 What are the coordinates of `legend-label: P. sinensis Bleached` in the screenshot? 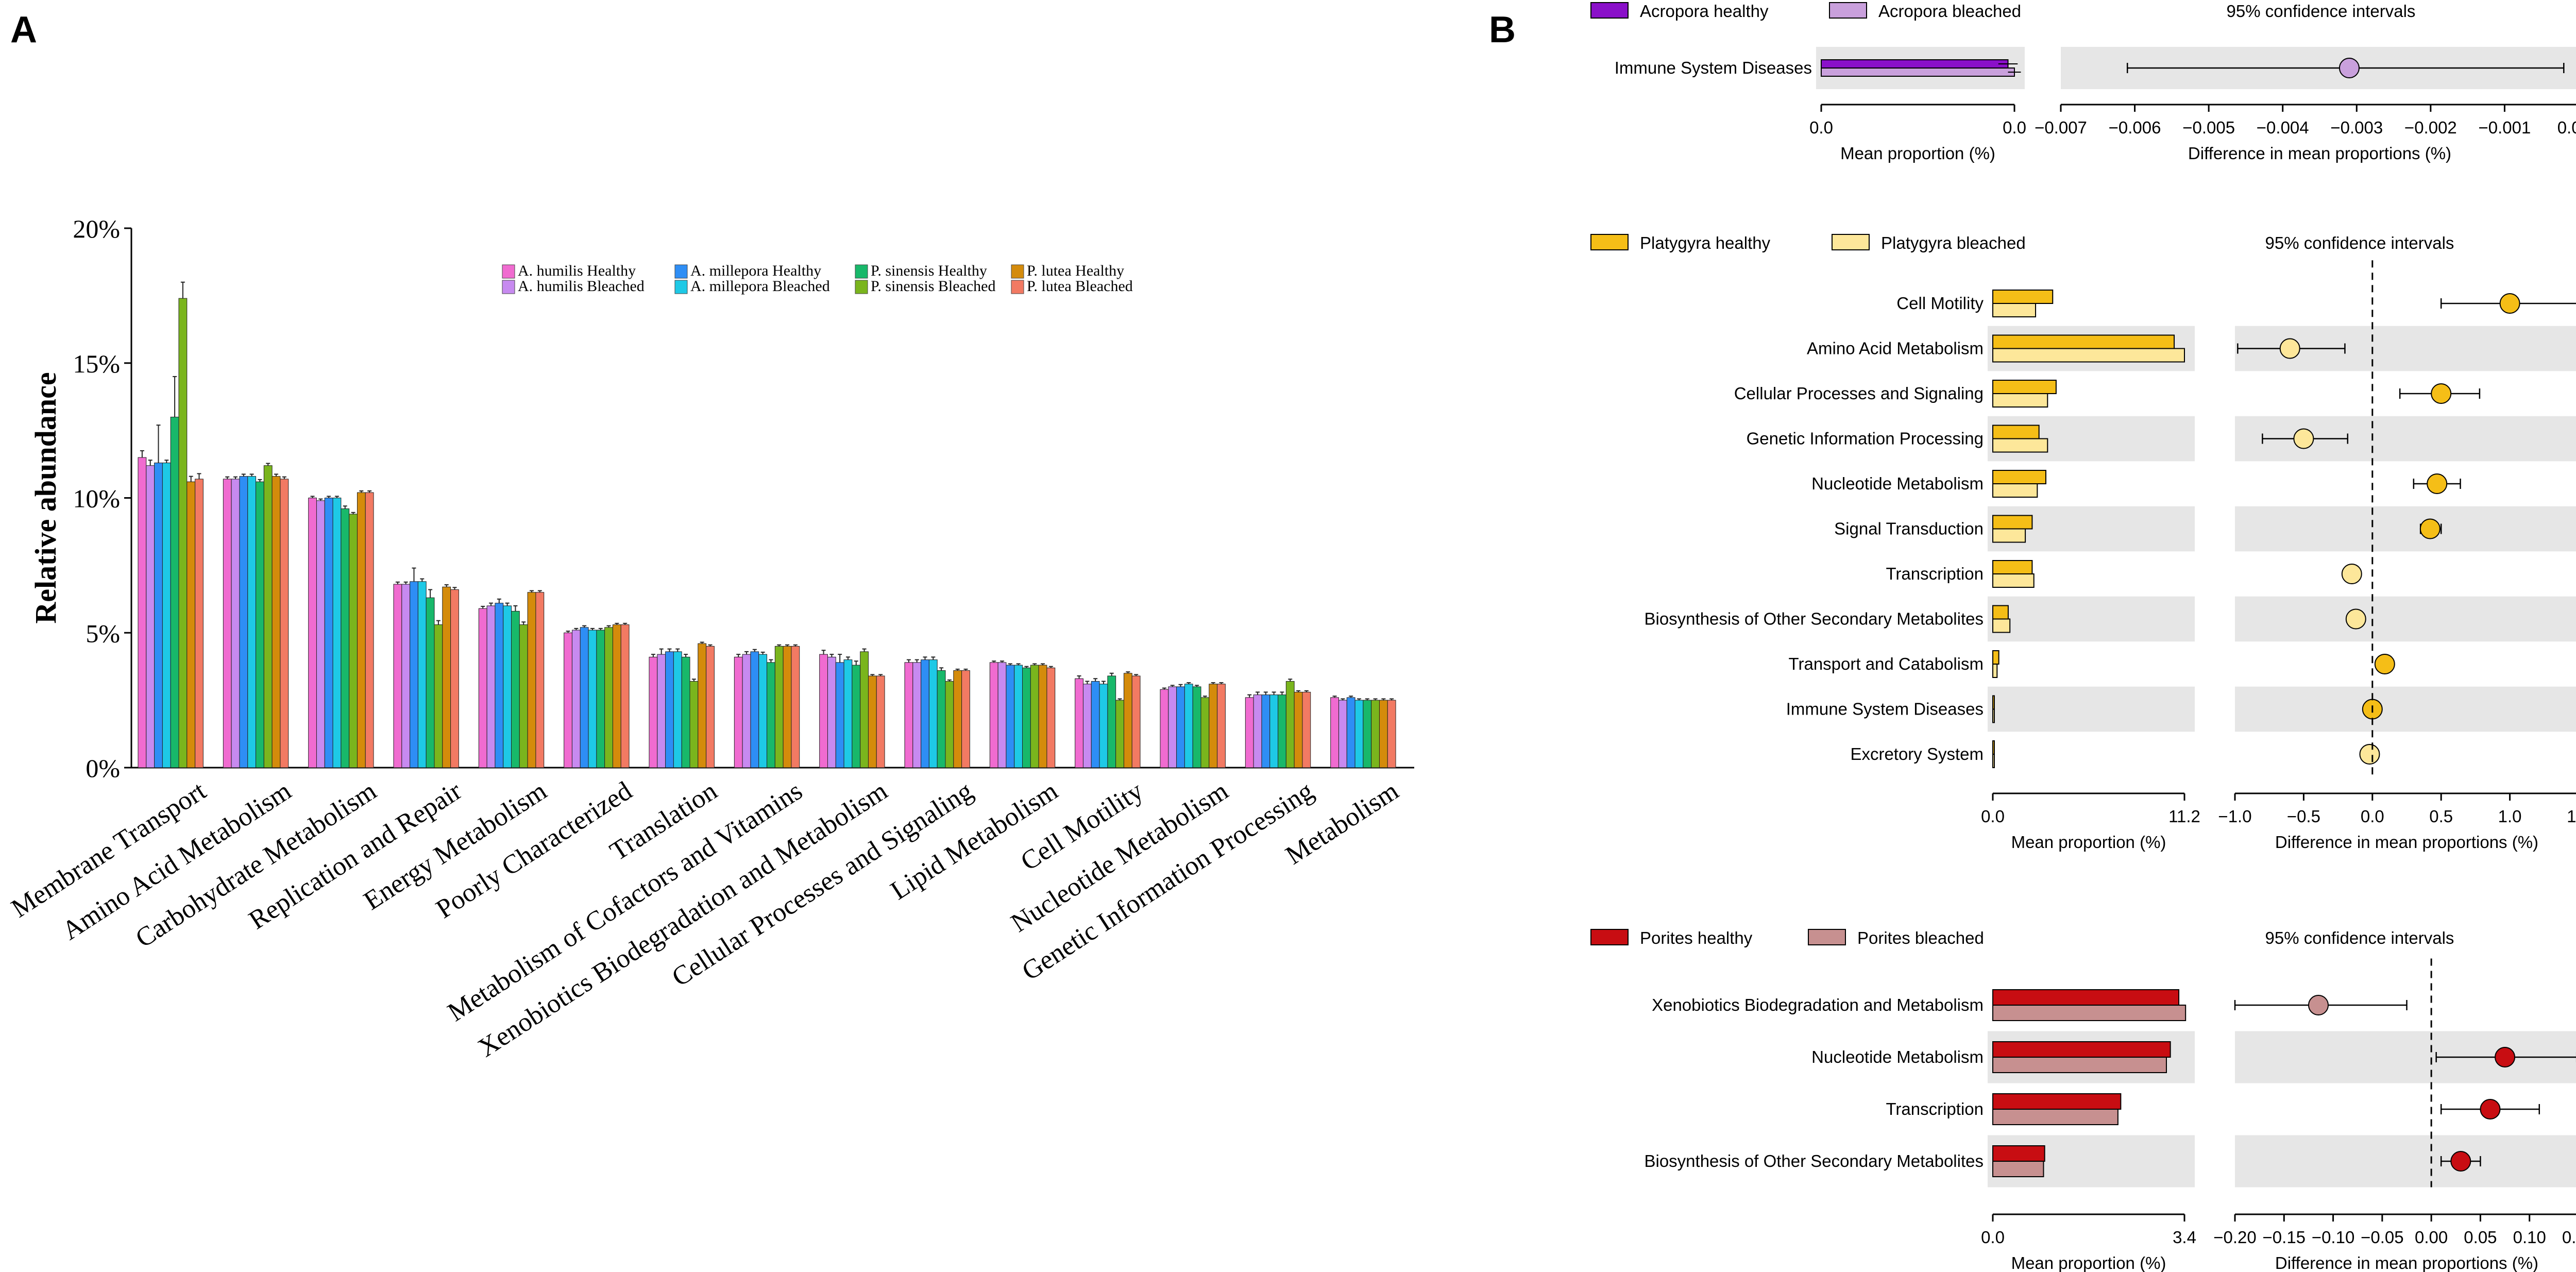 It's located at (933, 286).